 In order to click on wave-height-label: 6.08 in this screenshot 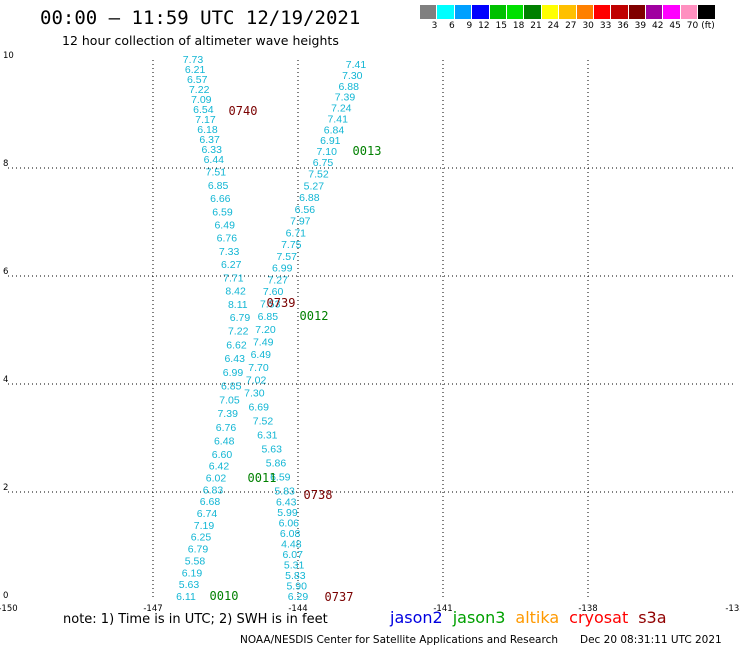, I will do `click(290, 534)`.